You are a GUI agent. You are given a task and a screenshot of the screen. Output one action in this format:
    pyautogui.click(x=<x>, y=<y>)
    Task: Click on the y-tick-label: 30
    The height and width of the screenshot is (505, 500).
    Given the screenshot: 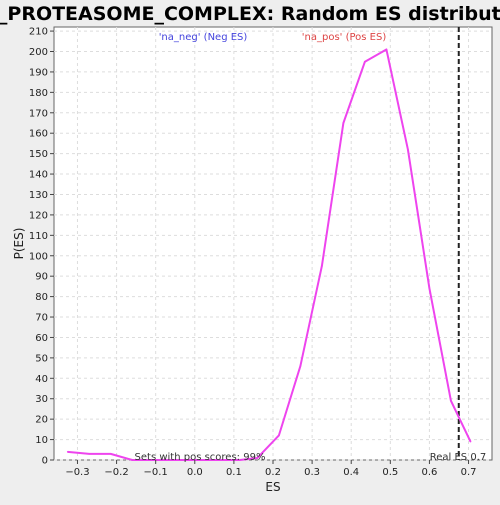 What is the action you would take?
    pyautogui.click(x=41, y=399)
    